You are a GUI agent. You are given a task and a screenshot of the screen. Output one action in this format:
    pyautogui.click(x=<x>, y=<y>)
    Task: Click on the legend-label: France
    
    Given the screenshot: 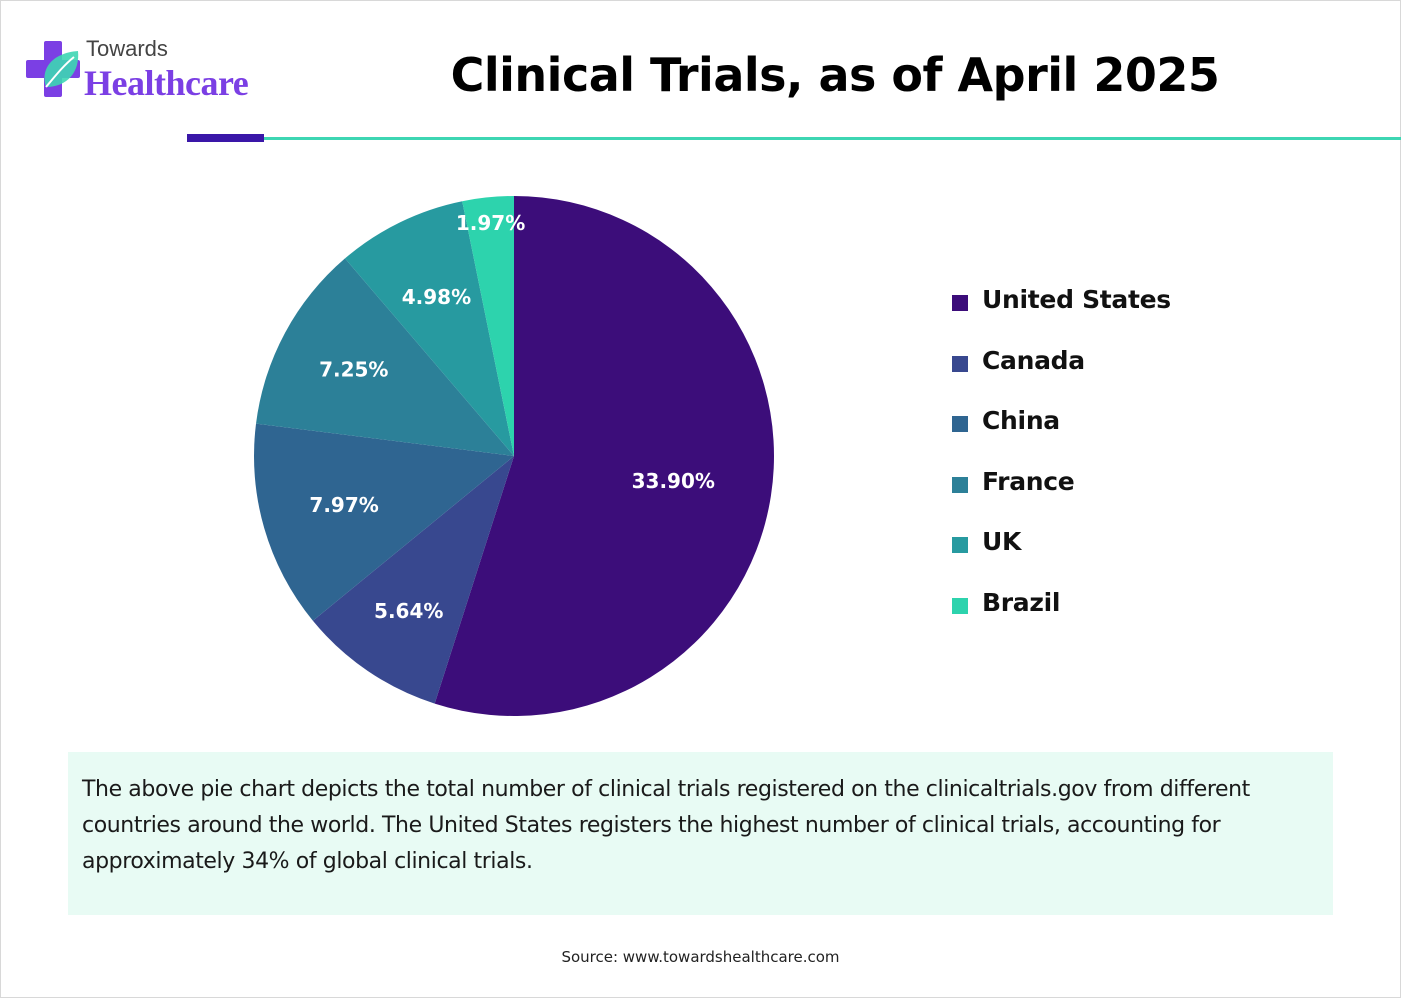 What is the action you would take?
    pyautogui.click(x=1028, y=481)
    